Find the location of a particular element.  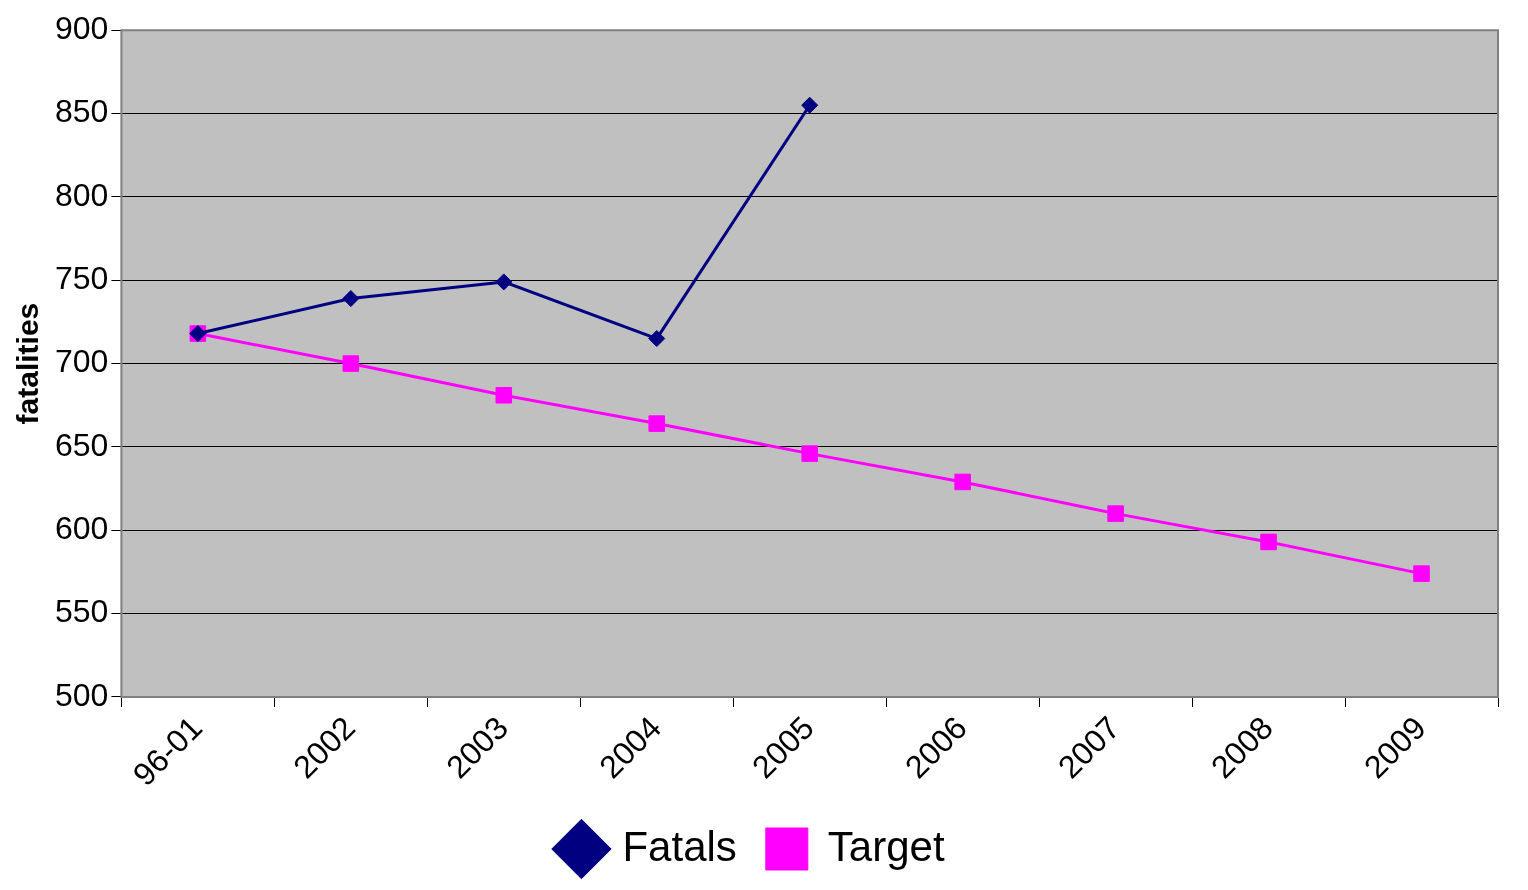

y-tick-label: 600 is located at coordinates (82, 528).